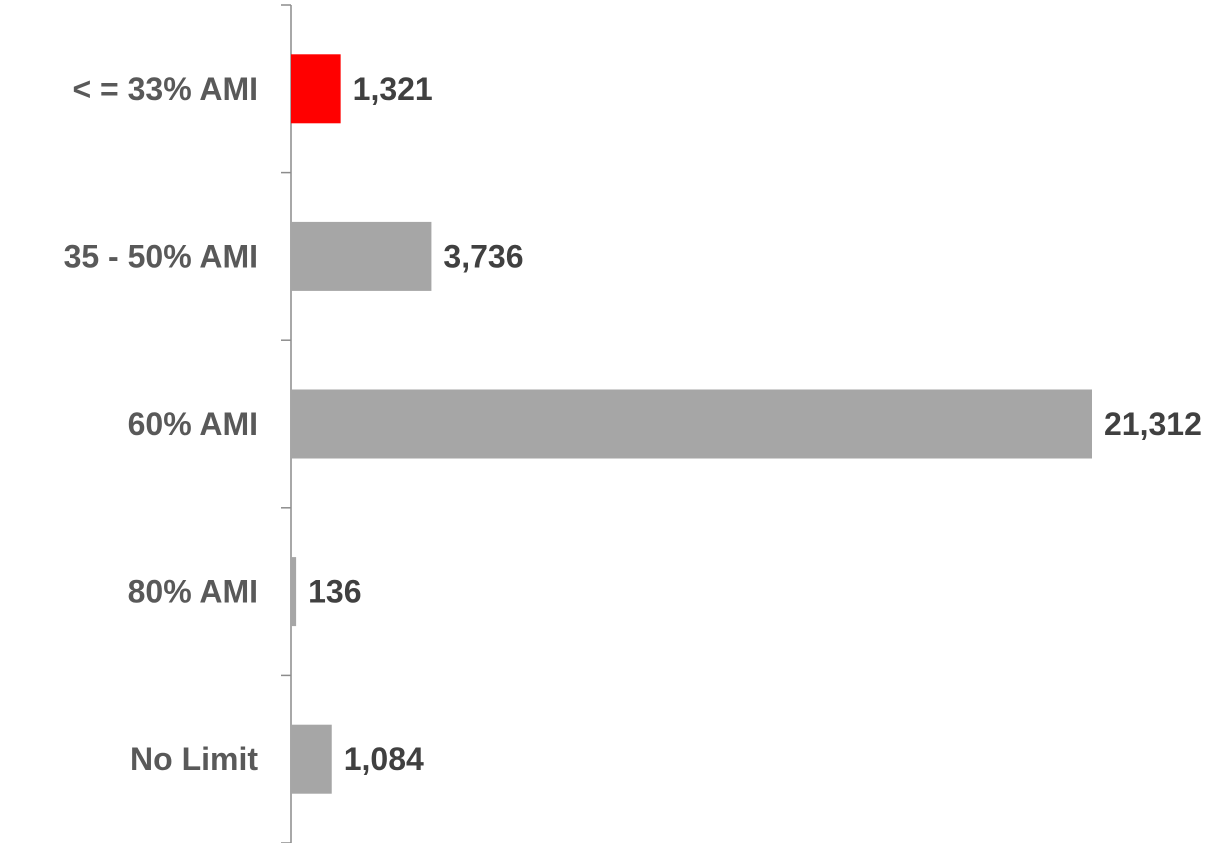  Describe the element at coordinates (165, 89) in the screenshot. I see `category-label: < = 33% AMI` at that location.